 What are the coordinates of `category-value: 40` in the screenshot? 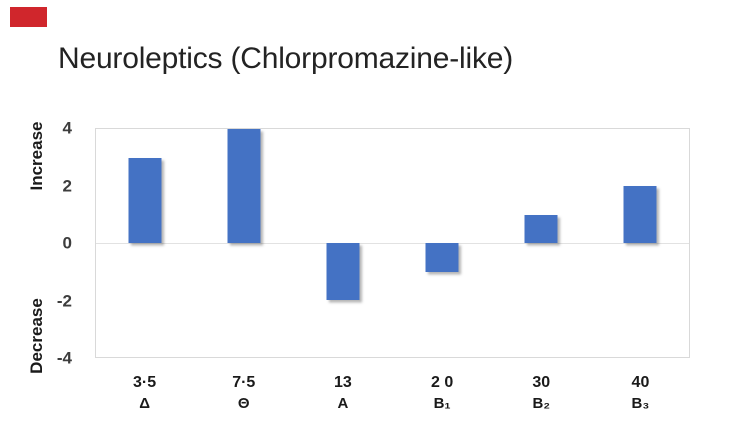 It's located at (640, 382).